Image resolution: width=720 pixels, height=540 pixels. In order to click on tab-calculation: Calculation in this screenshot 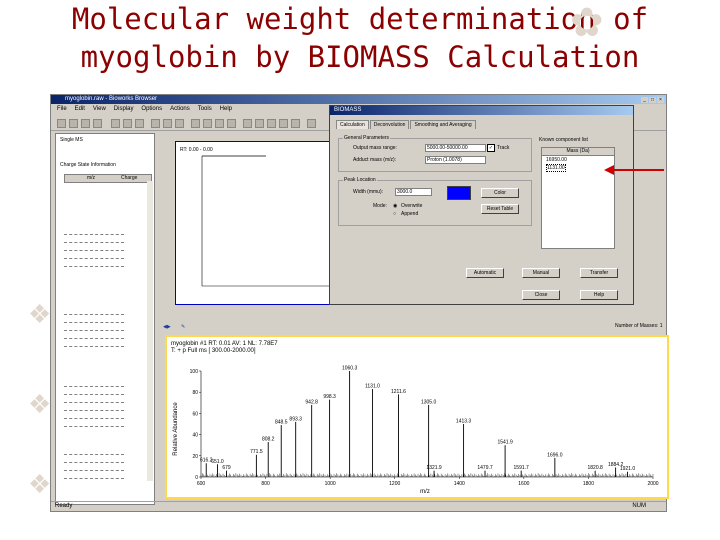, I will do `click(352, 124)`.